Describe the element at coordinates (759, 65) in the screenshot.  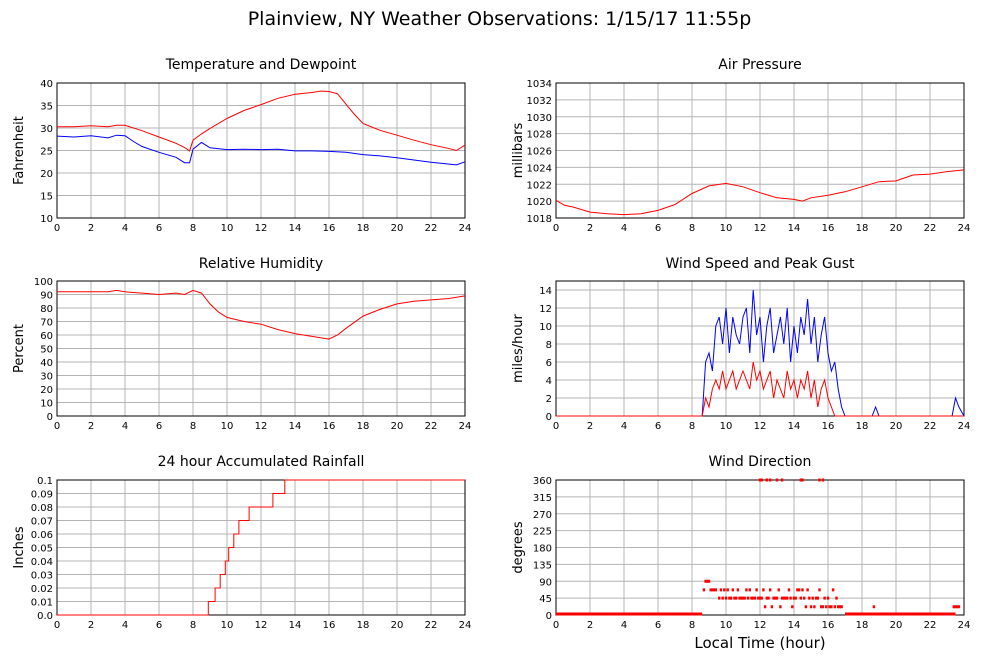
I see `chart-title-pressure: Air Pressure` at that location.